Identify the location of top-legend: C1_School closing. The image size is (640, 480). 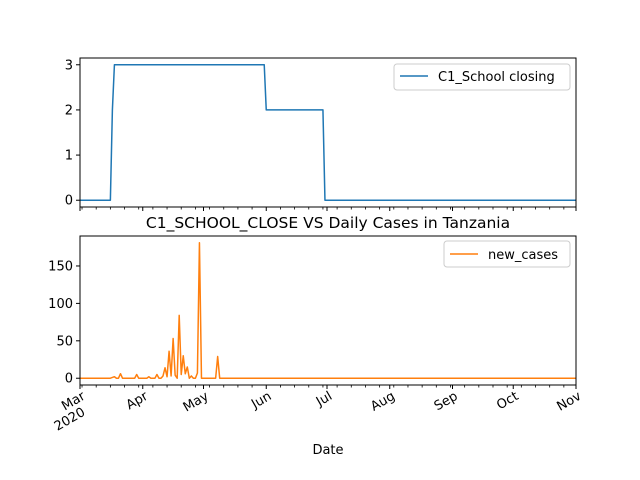
(482, 77).